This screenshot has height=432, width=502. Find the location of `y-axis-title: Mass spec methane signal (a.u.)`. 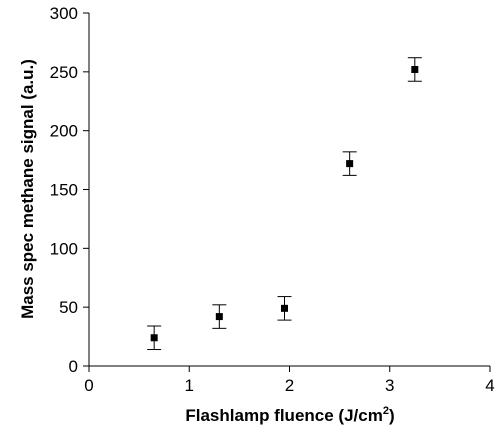

y-axis-title: Mass spec methane signal (a.u.) is located at coordinates (27, 189).